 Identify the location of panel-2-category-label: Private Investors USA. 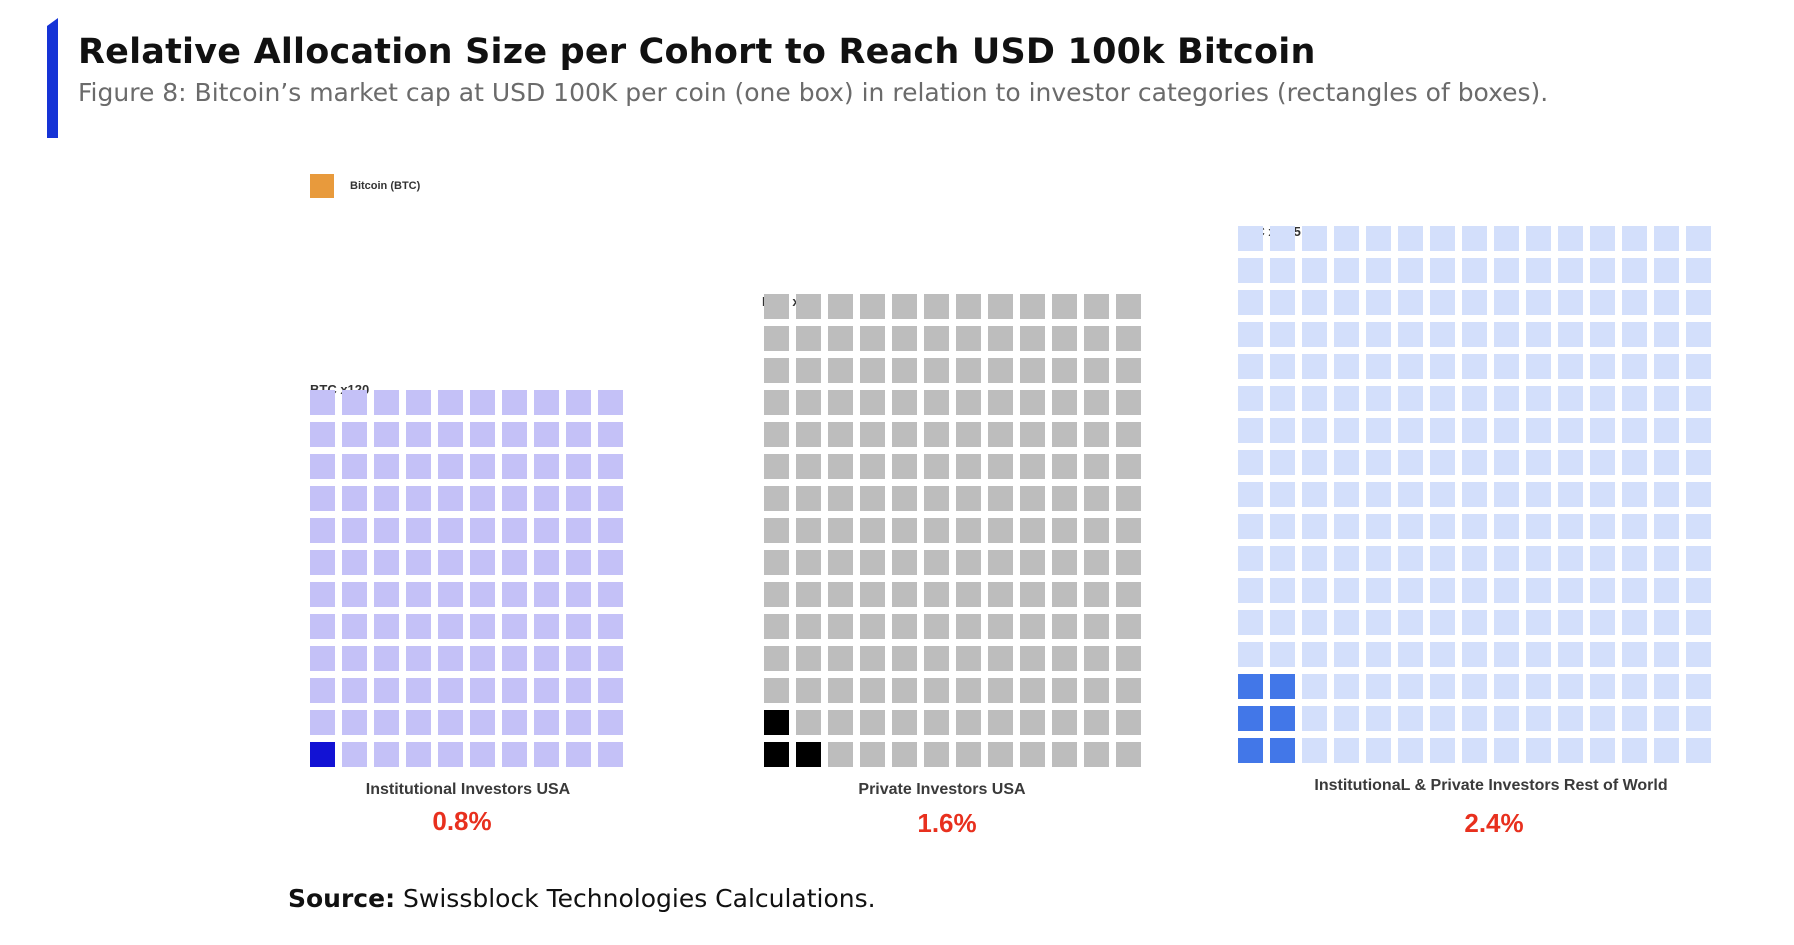
(942, 789).